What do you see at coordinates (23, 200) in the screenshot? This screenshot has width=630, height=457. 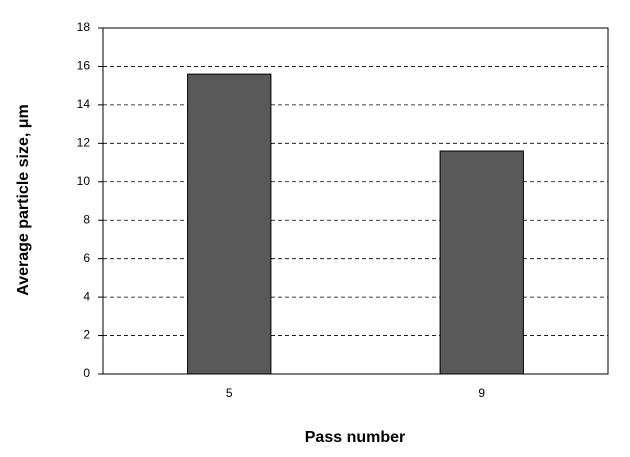 I see `y-axis-label: Average particle size, μm` at bounding box center [23, 200].